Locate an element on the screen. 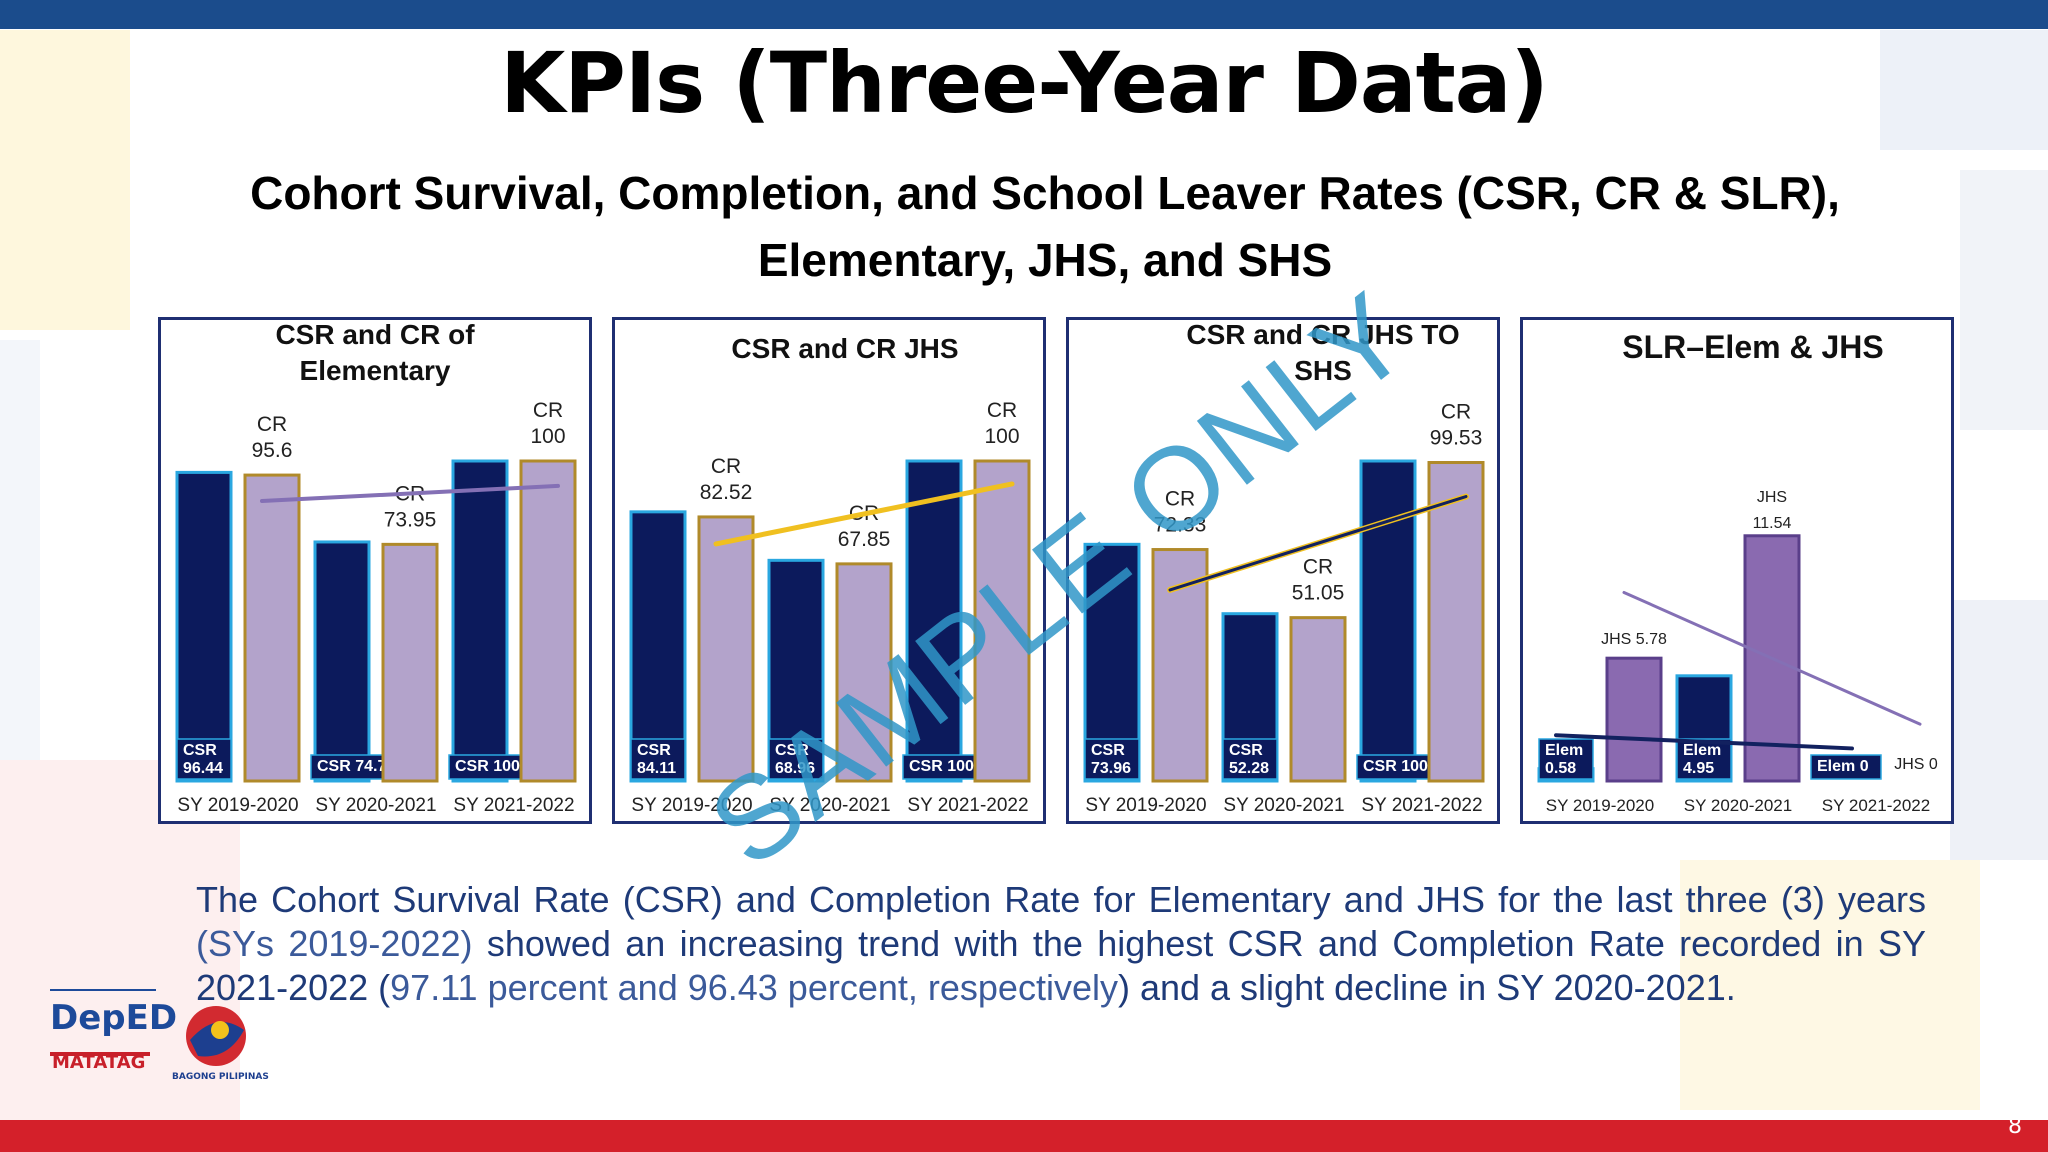  data-label: 73.96 is located at coordinates (1111, 768).